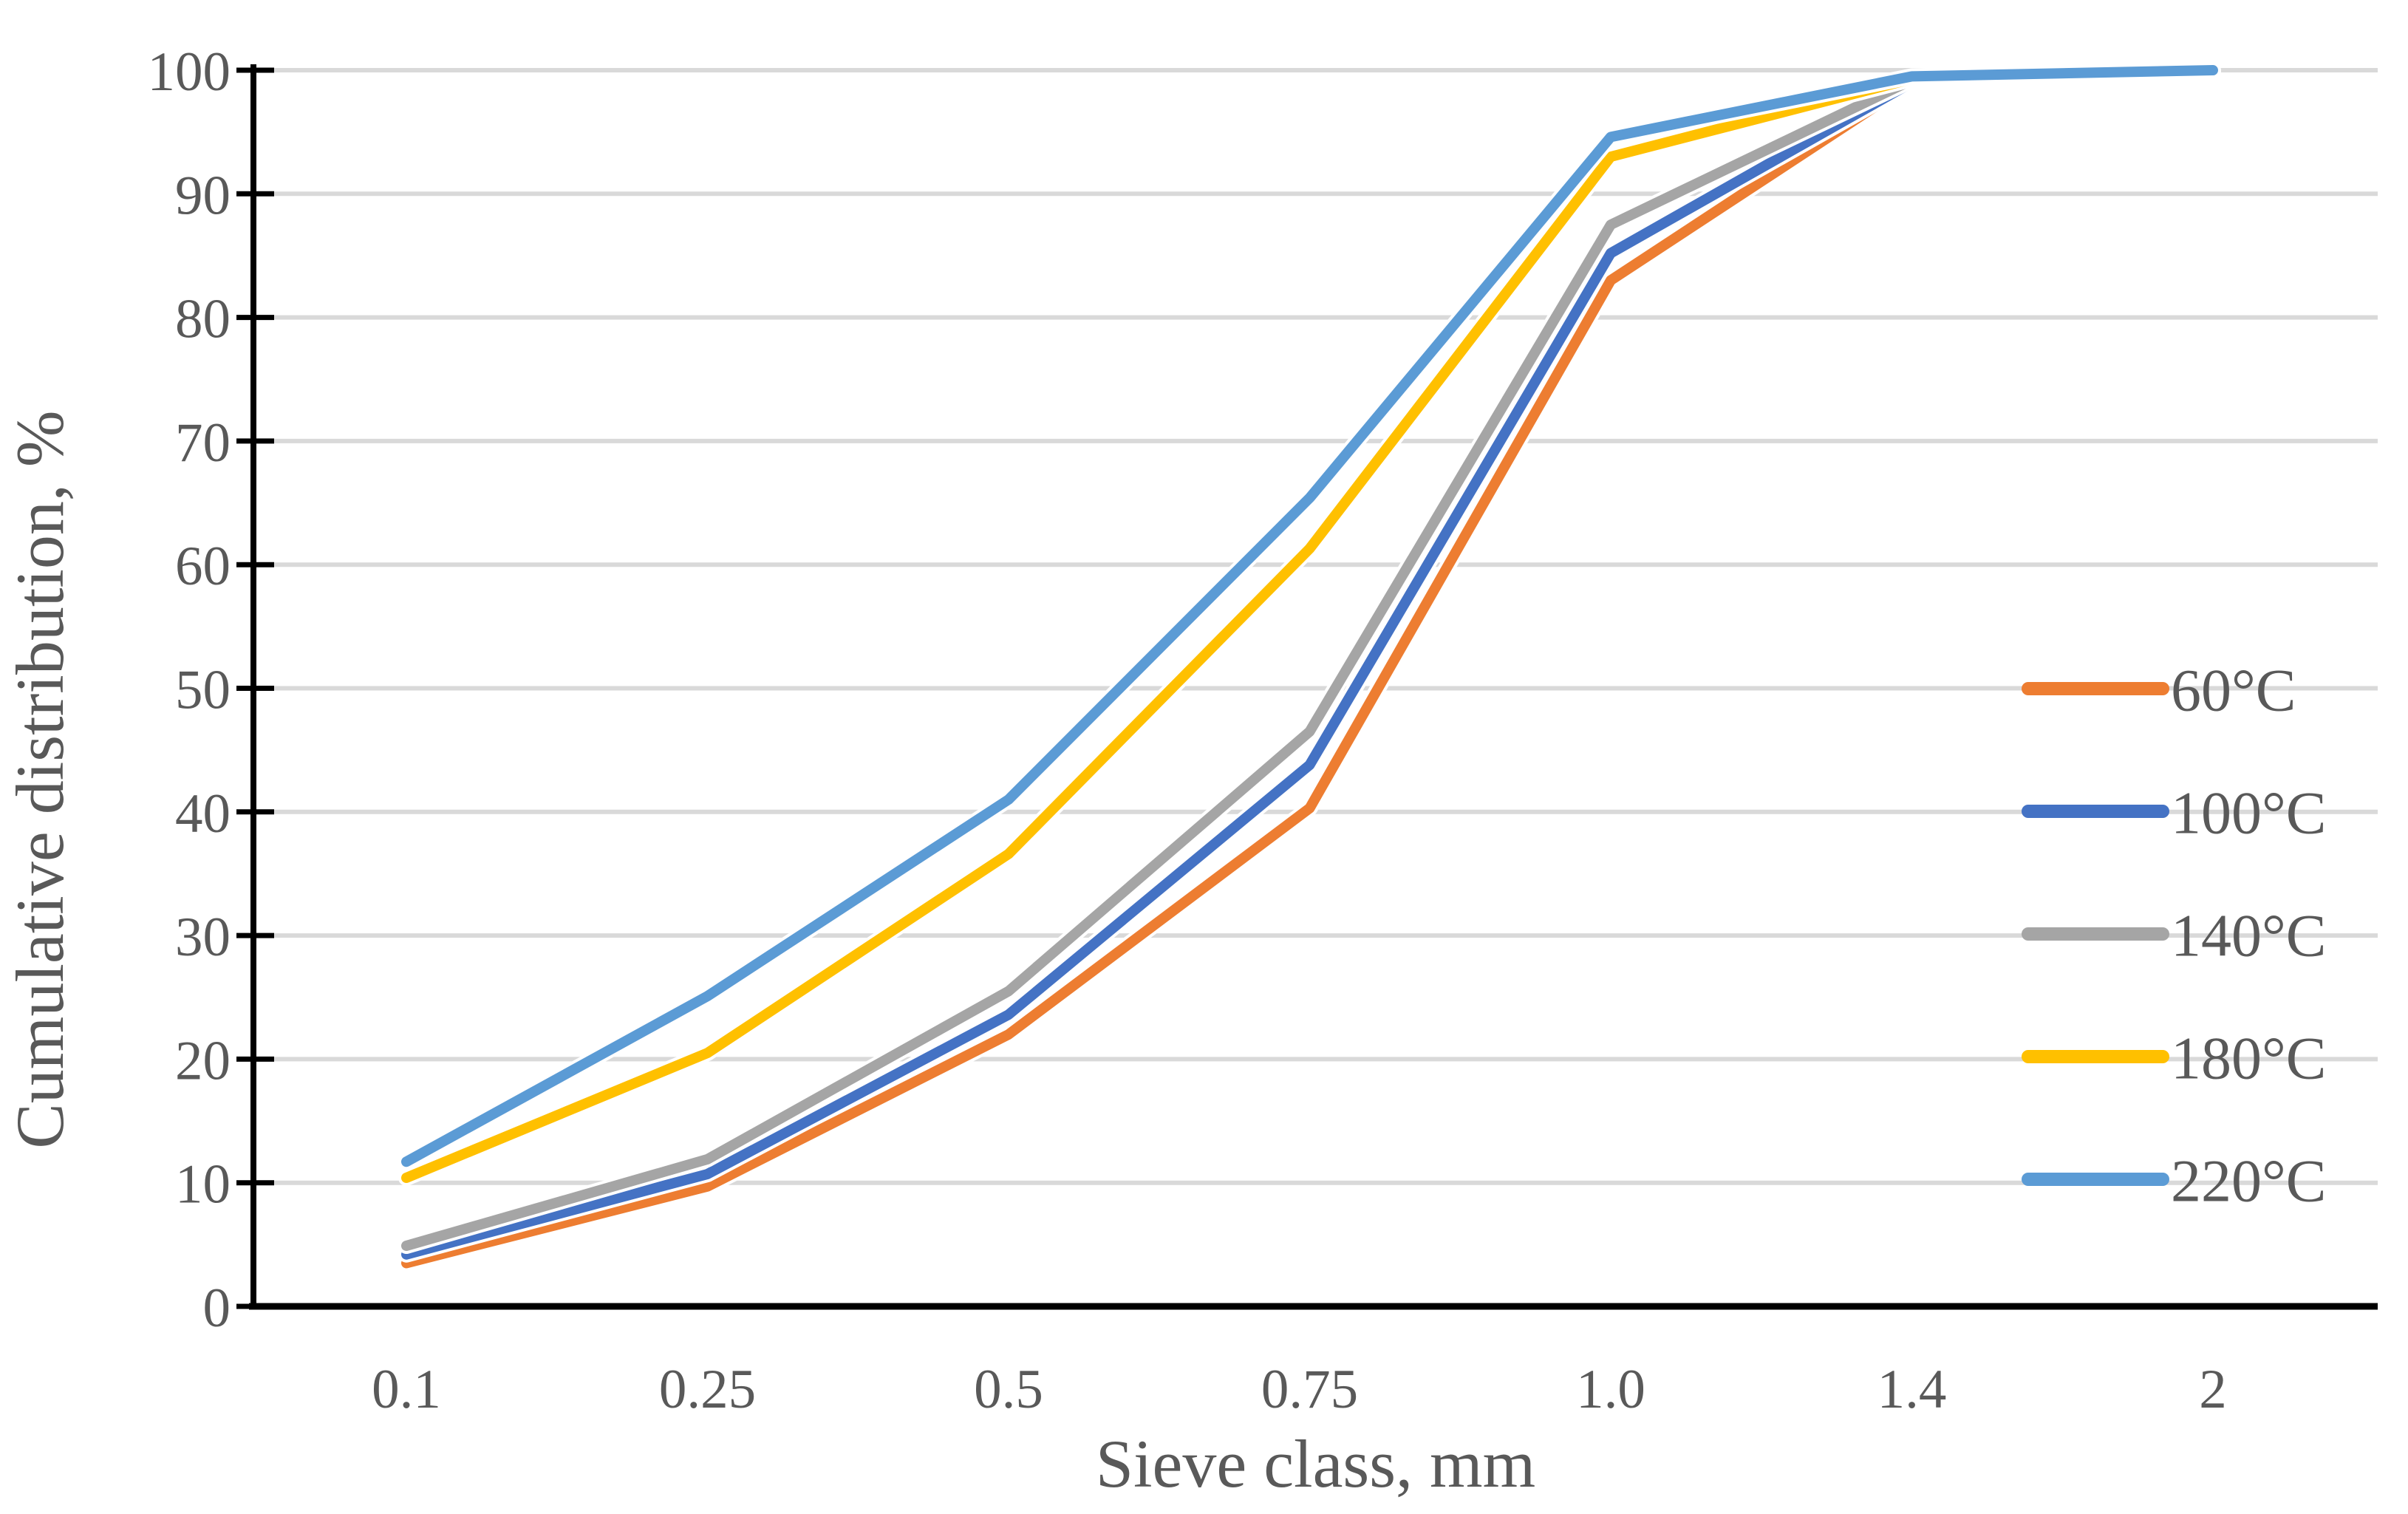 This screenshot has width=2408, height=1514. What do you see at coordinates (1310, 1389) in the screenshot?
I see `x-tick-label-0.75: 0.75` at bounding box center [1310, 1389].